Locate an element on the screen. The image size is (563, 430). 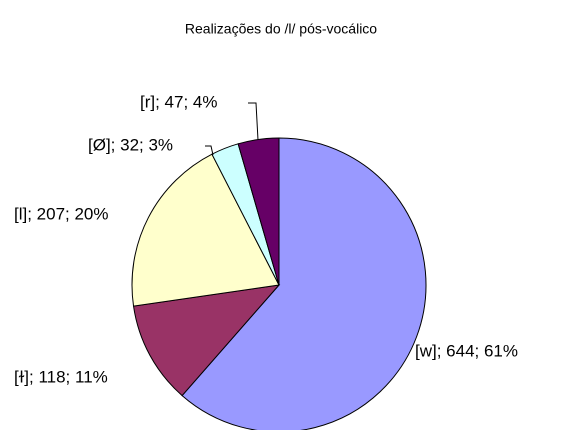
data-label: [Ø]; 32; 3% is located at coordinates (130, 144).